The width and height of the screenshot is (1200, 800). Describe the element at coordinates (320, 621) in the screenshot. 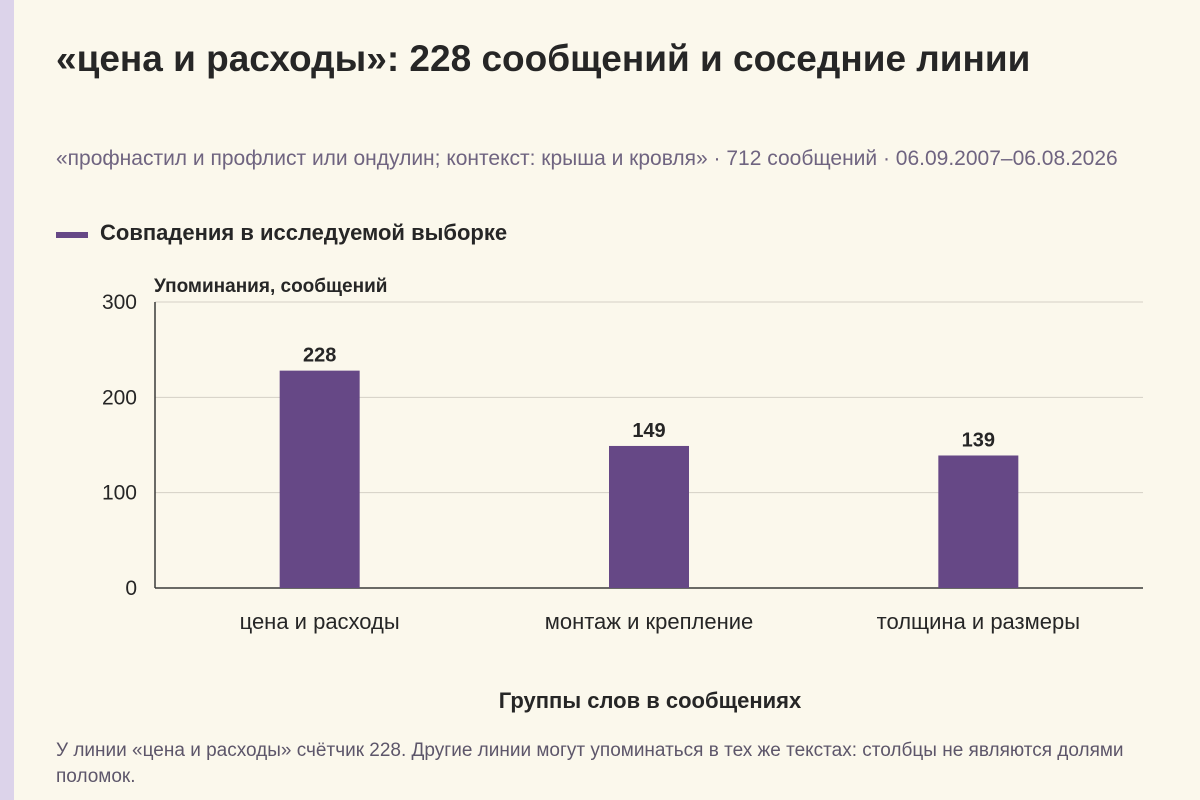

I see `x-tick-label: цена и расходы` at that location.